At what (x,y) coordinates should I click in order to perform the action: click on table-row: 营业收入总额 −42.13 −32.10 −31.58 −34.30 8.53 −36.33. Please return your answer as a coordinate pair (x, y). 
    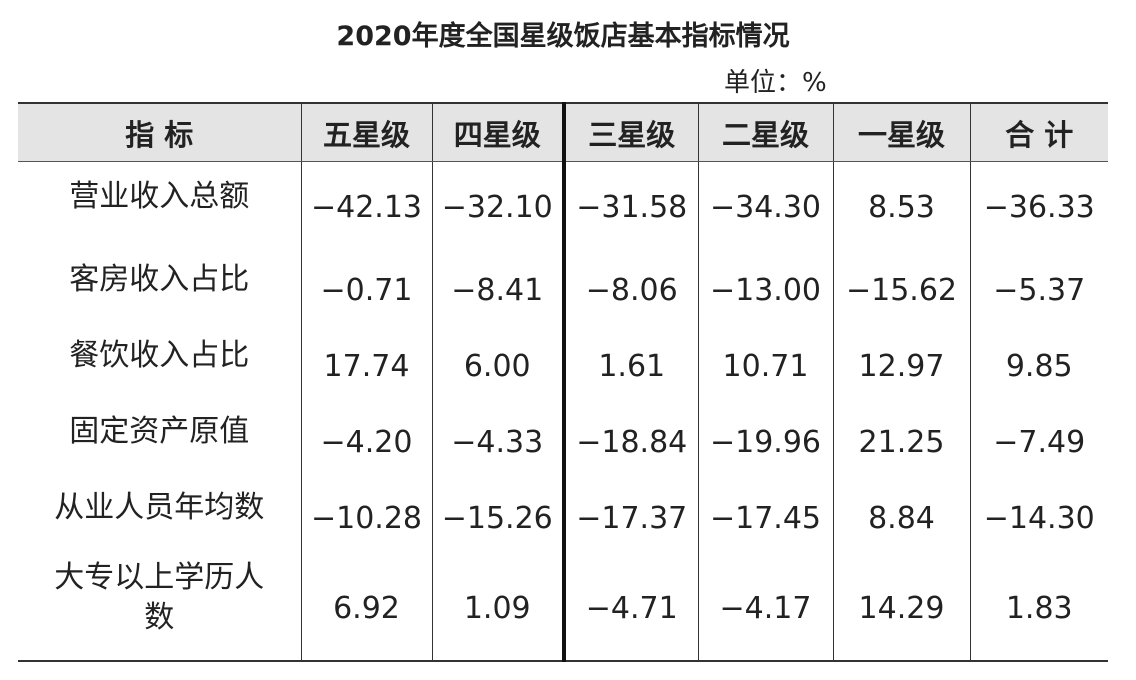
    Looking at the image, I should click on (563, 206).